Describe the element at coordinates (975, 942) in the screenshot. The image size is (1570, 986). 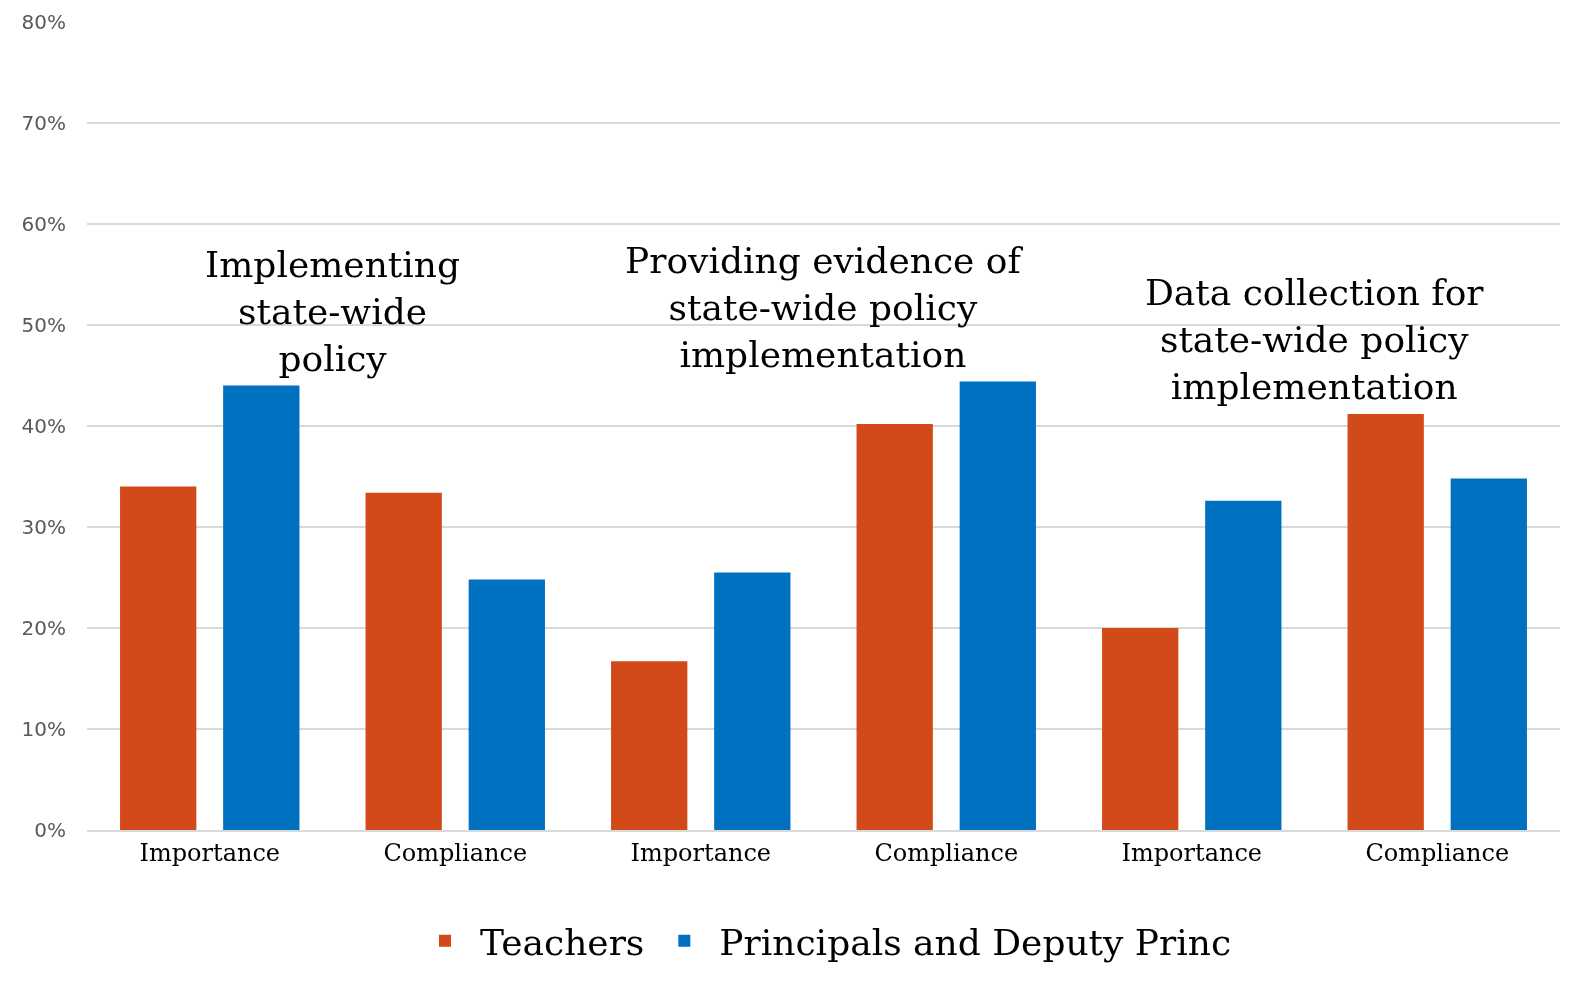
I see `legend-label: Principals and Deputy Princ` at that location.